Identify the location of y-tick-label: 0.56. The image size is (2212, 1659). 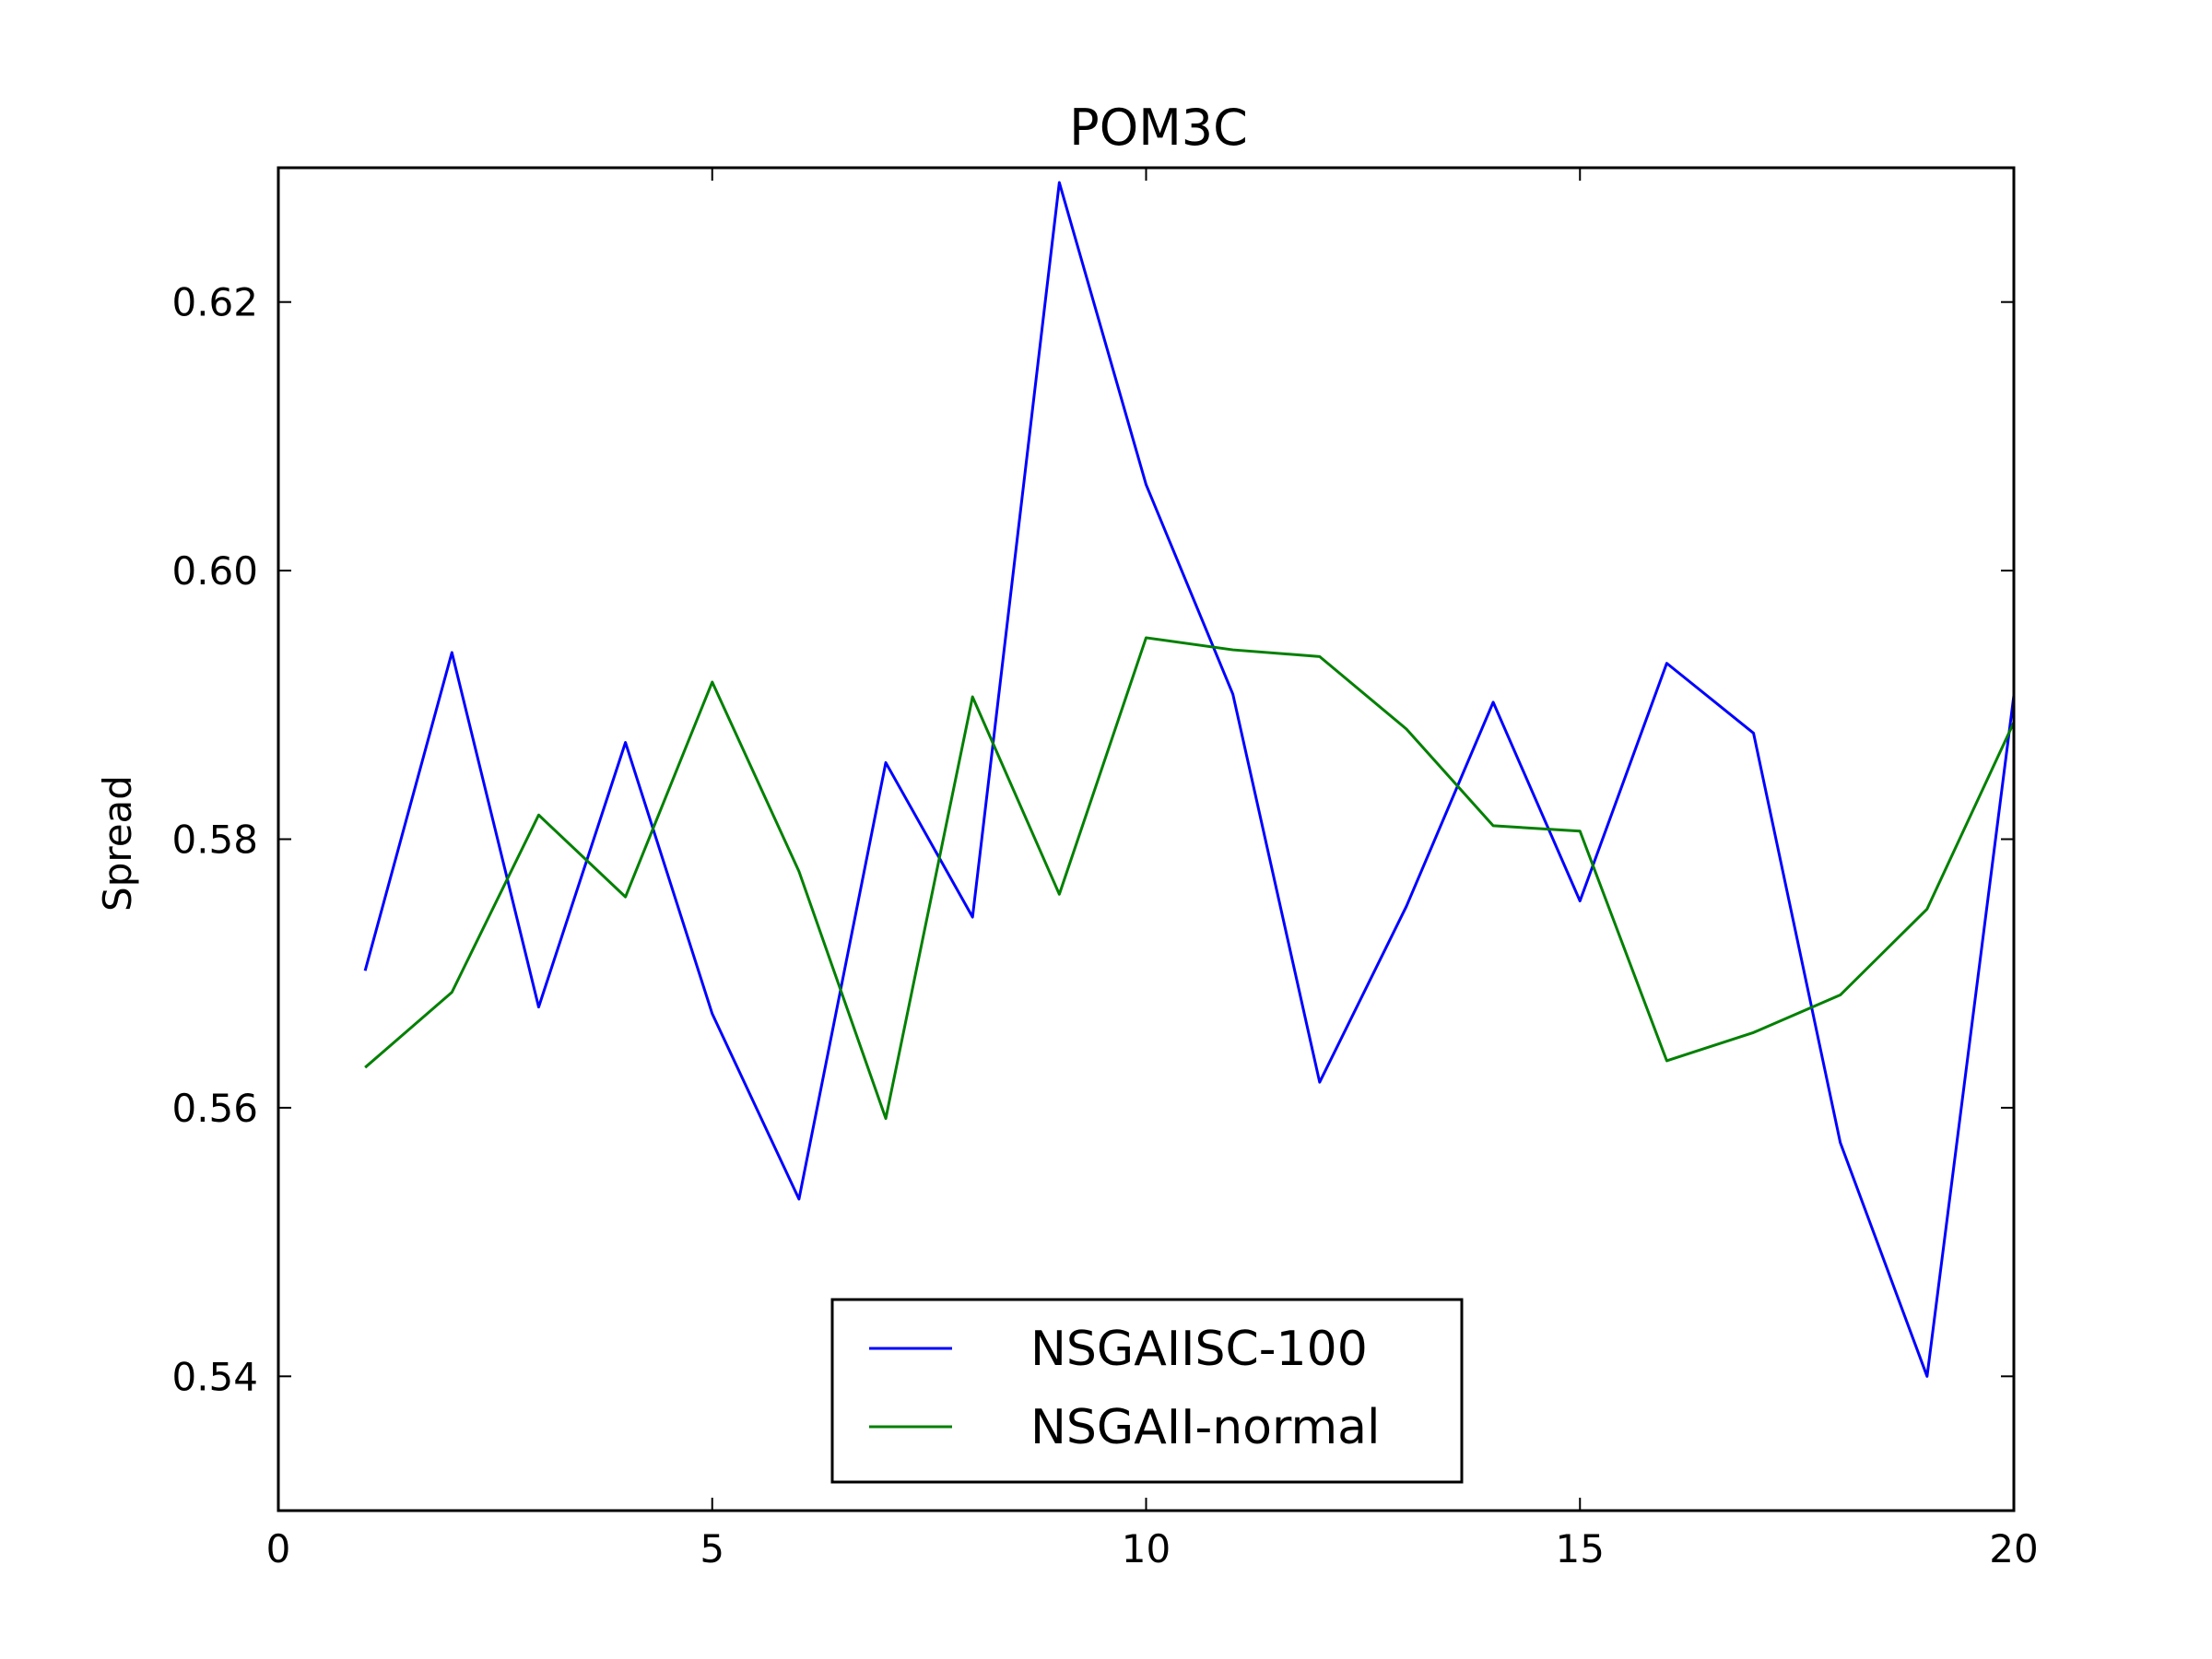
(214, 1108).